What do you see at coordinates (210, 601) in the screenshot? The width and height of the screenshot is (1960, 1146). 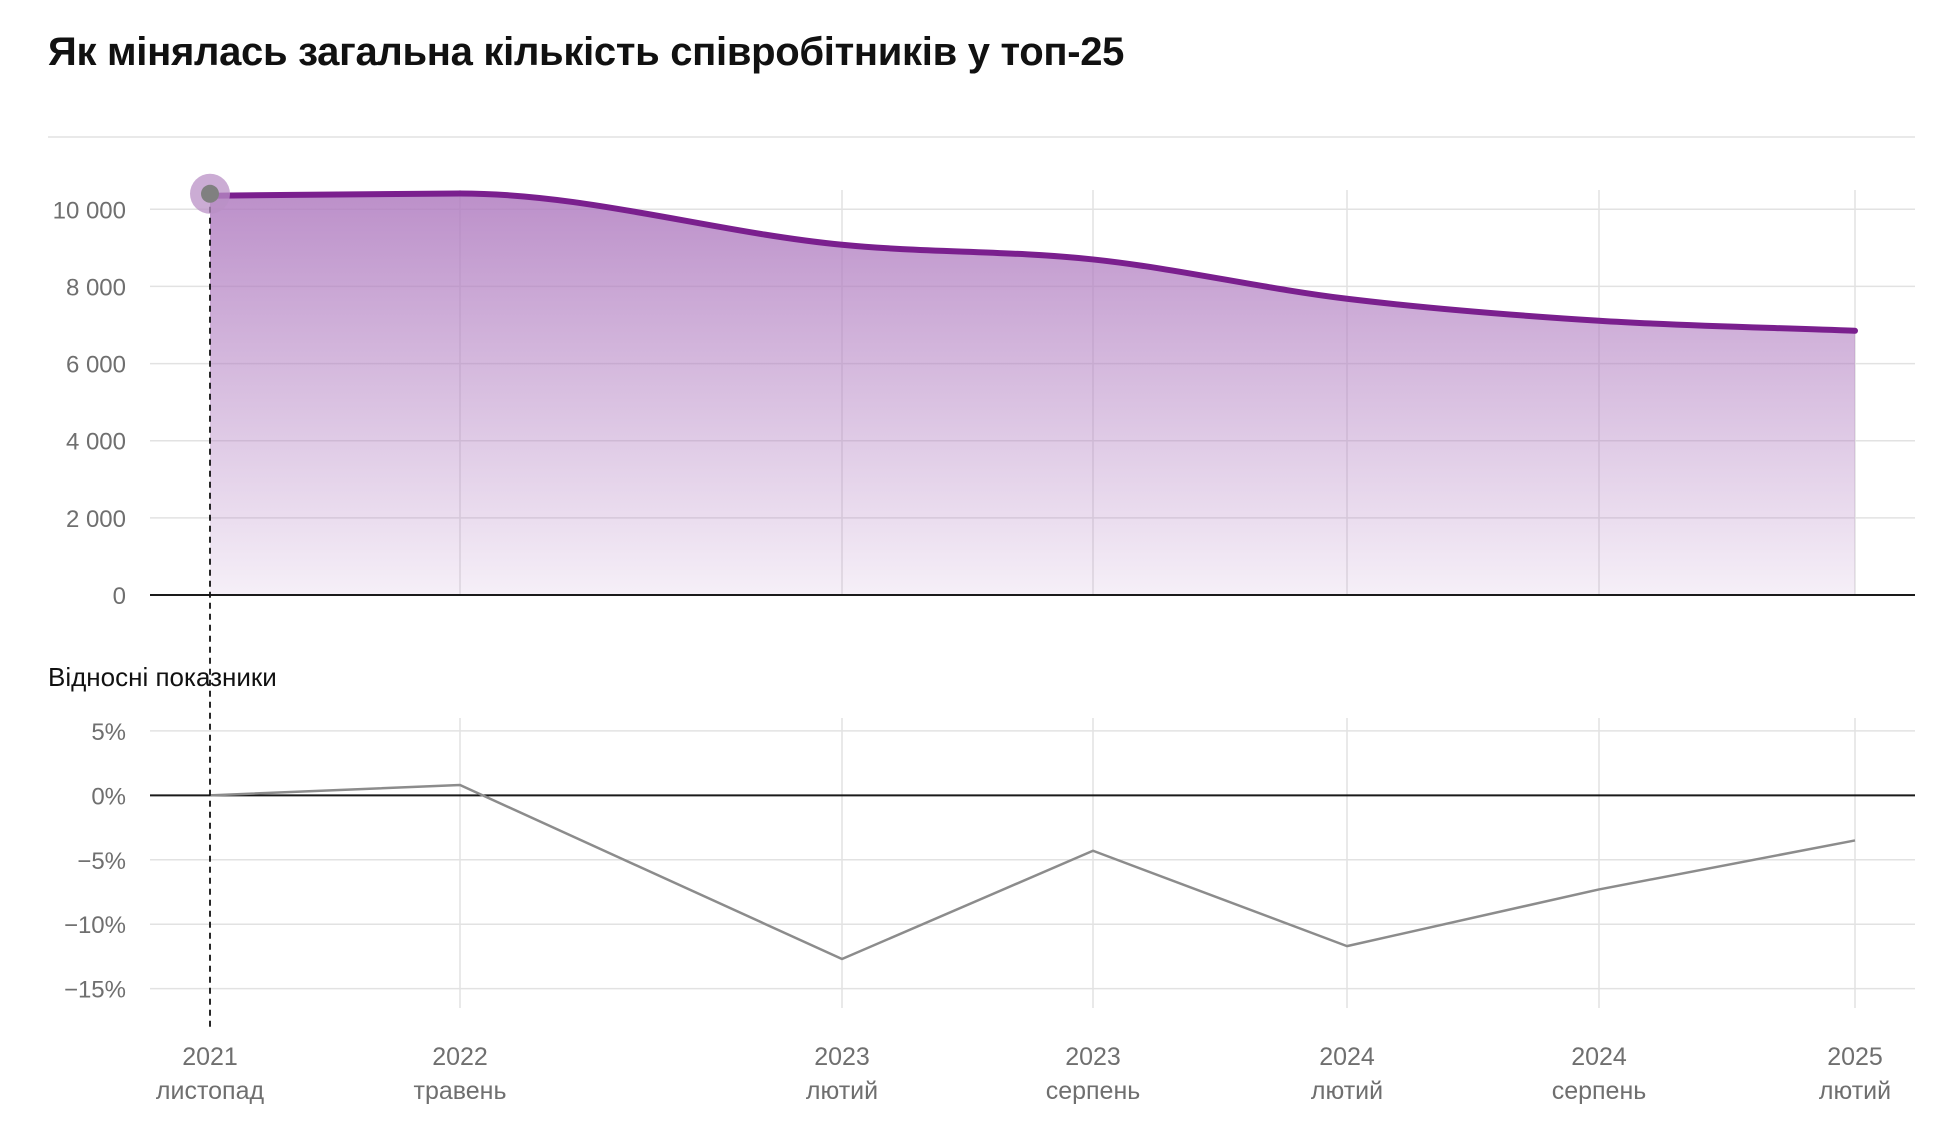 I see `hover-cursor` at bounding box center [210, 601].